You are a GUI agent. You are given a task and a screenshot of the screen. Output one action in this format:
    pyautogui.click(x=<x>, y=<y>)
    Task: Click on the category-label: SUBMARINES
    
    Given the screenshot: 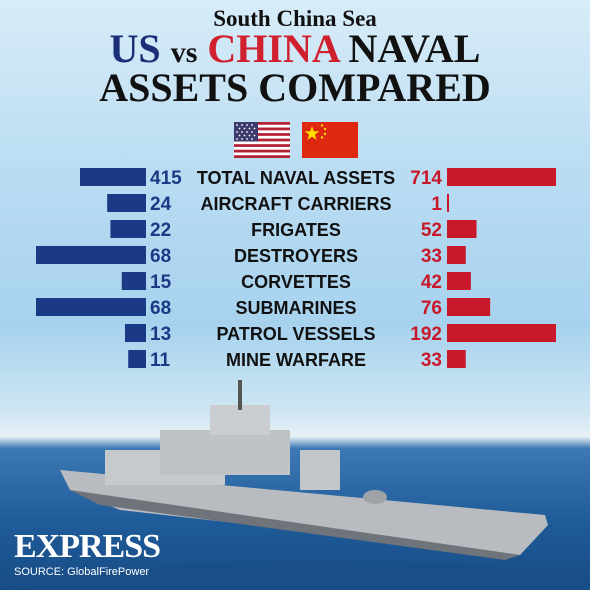 What is the action you would take?
    pyautogui.click(x=295, y=308)
    